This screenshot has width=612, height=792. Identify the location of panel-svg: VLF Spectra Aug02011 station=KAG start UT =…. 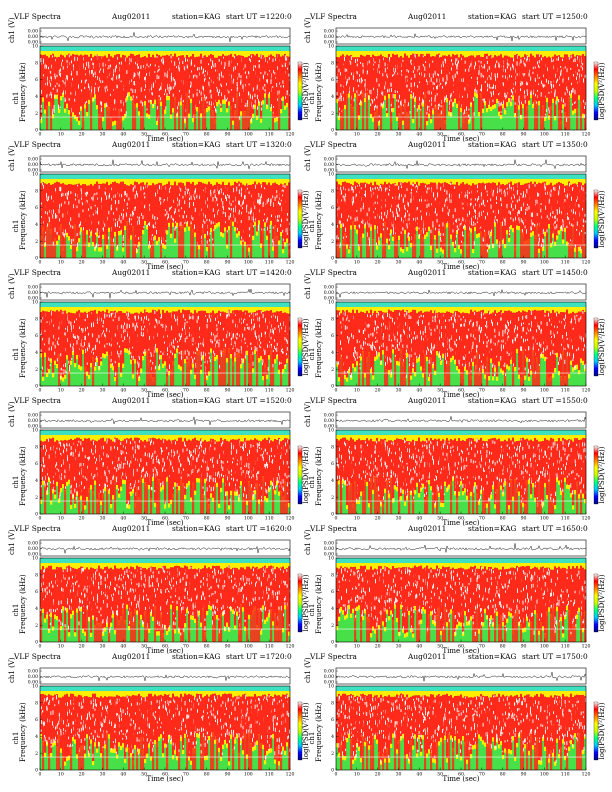
(159, 205).